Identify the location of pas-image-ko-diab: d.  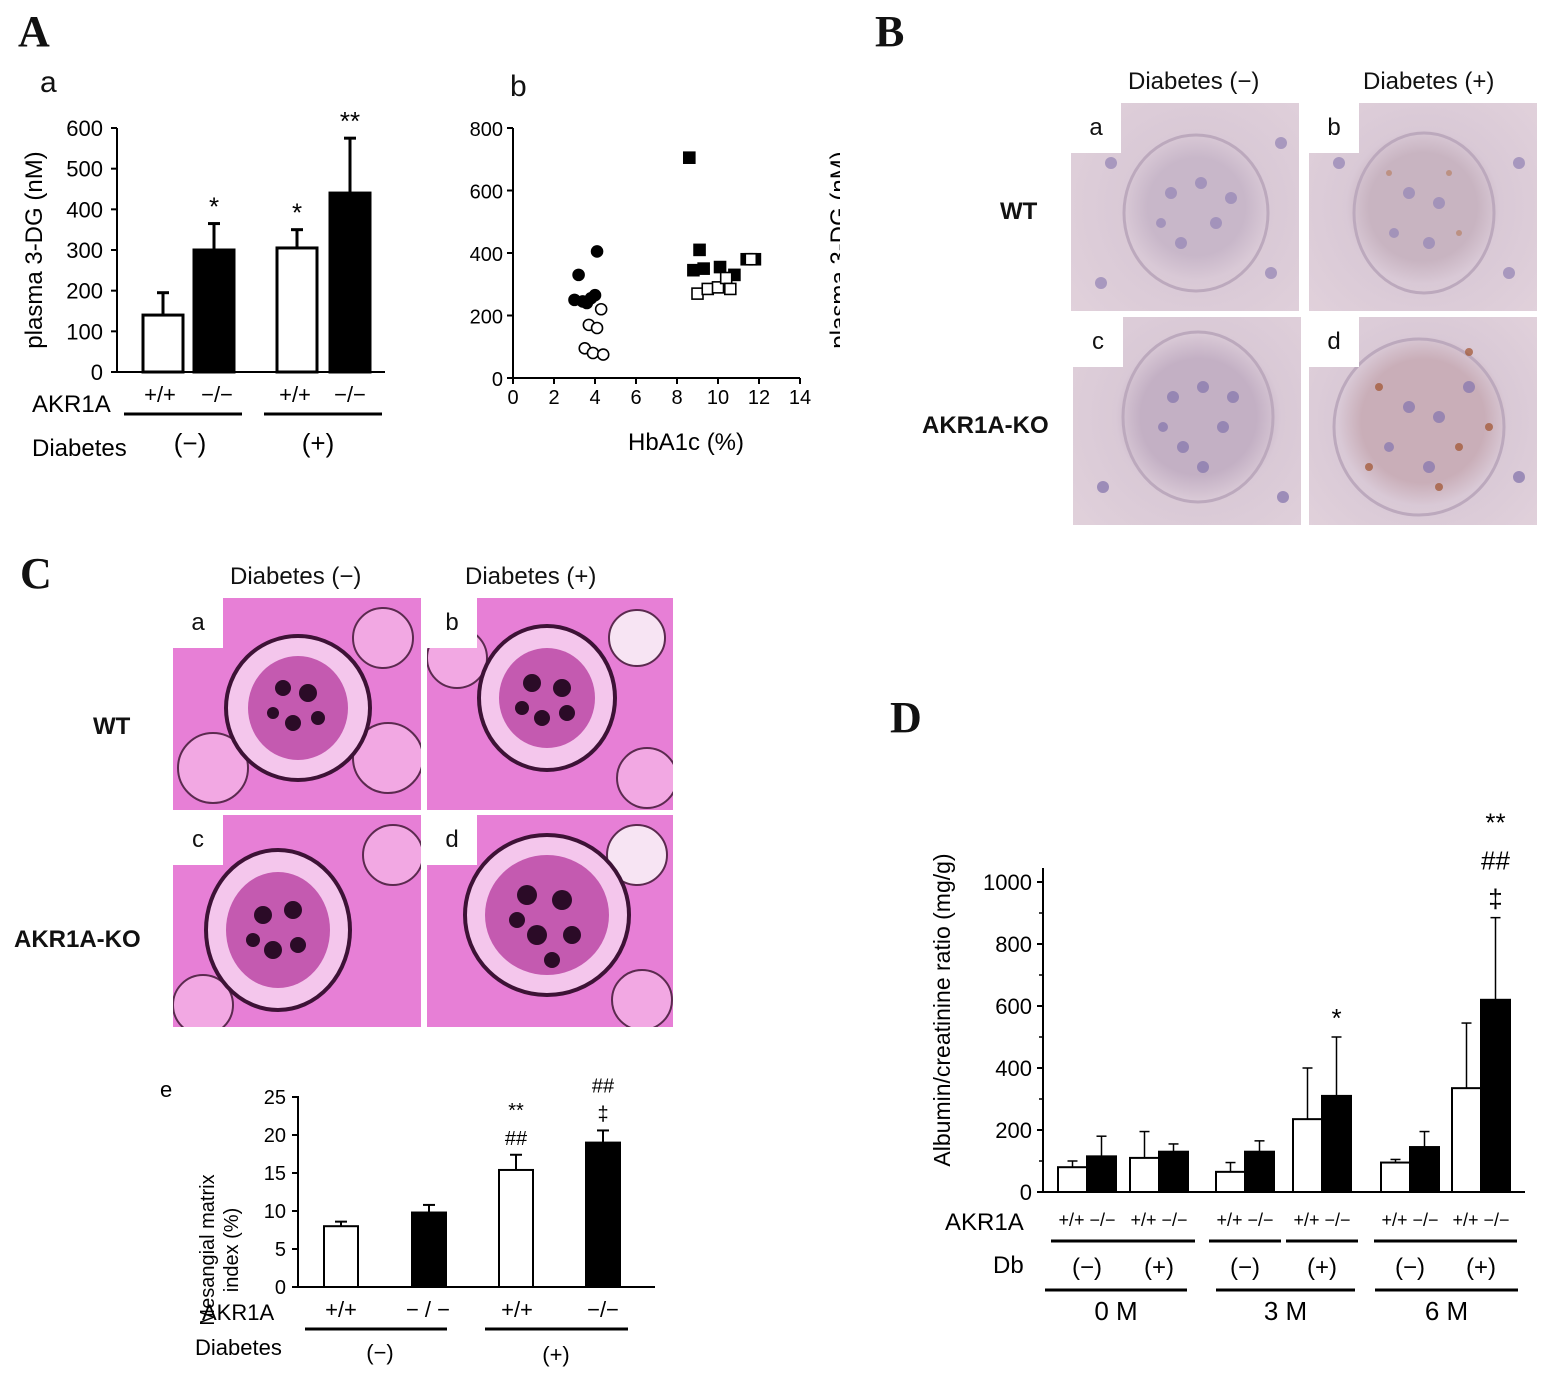
(550, 921).